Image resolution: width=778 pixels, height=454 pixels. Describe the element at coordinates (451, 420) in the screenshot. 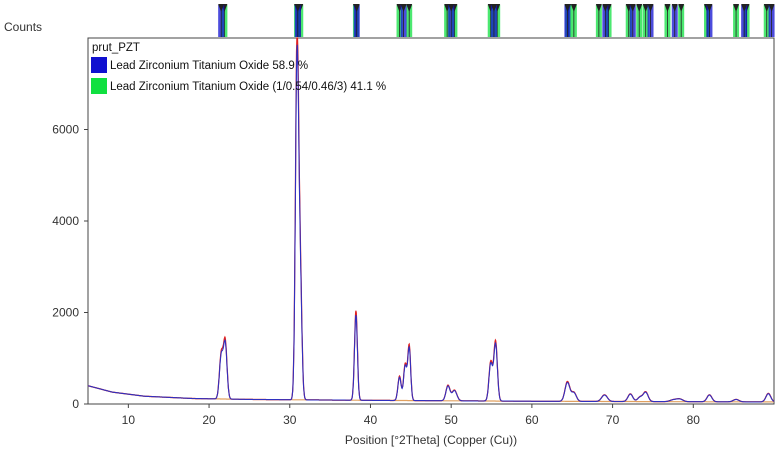

I see `x-tick-label-4: 50` at that location.